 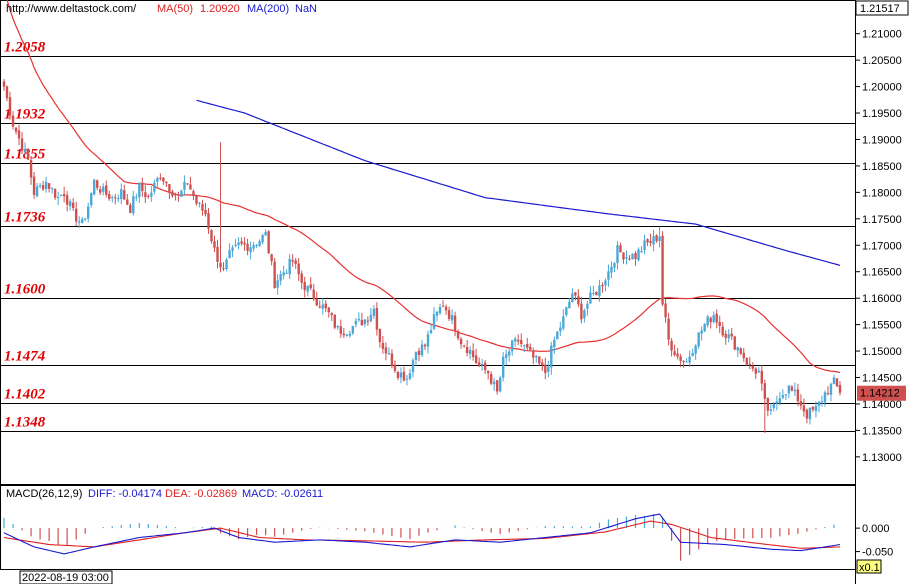 What do you see at coordinates (876, 529) in the screenshot?
I see `macd-tick-0: 0.000` at bounding box center [876, 529].